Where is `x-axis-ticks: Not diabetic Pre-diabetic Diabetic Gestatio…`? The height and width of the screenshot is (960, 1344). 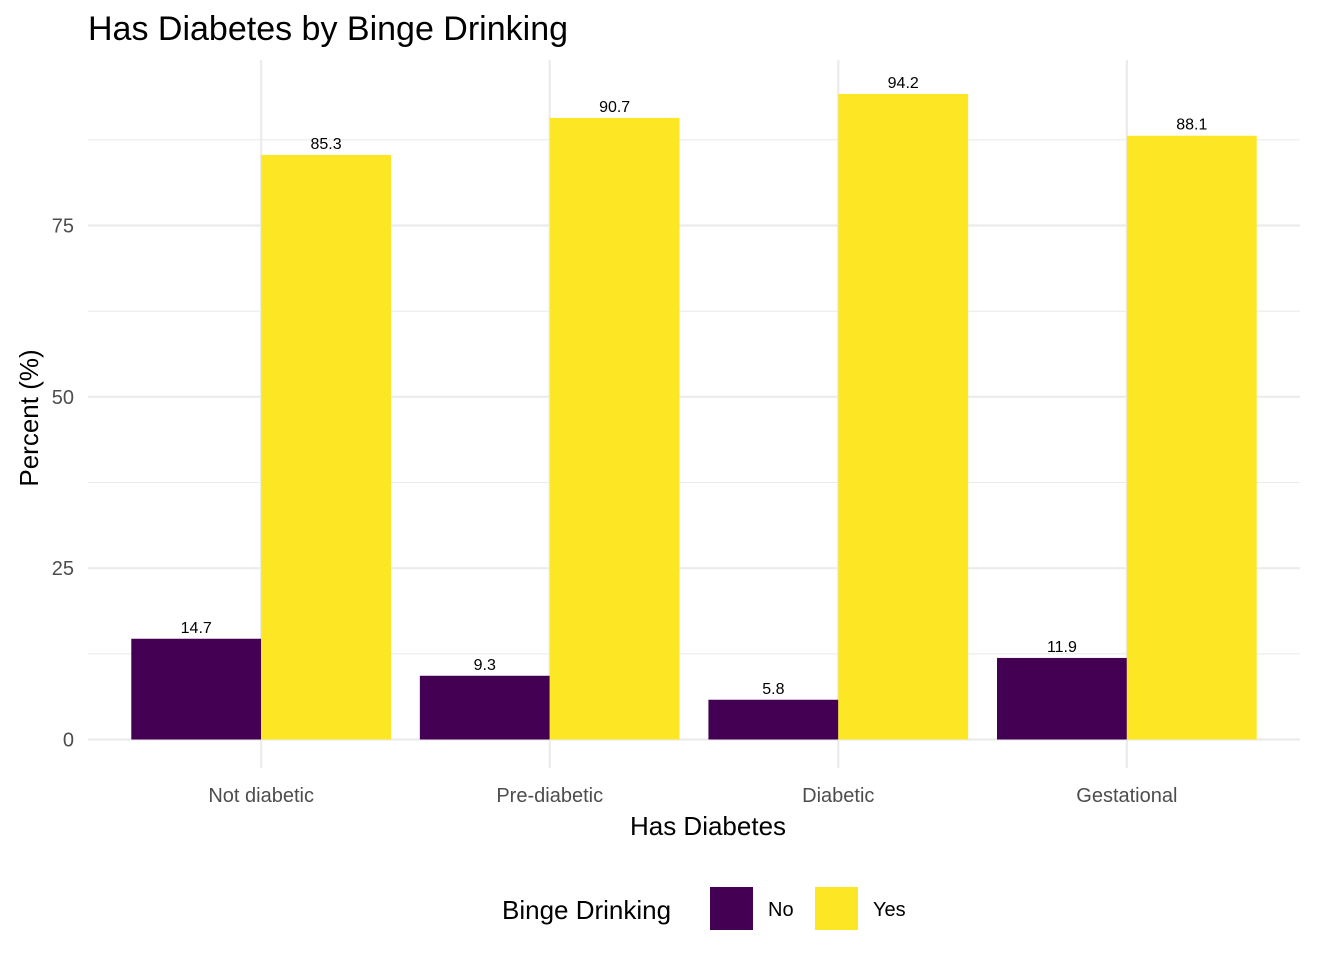
x-axis-ticks: Not diabetic Pre-diabetic Diabetic Gestatio… is located at coordinates (692, 796).